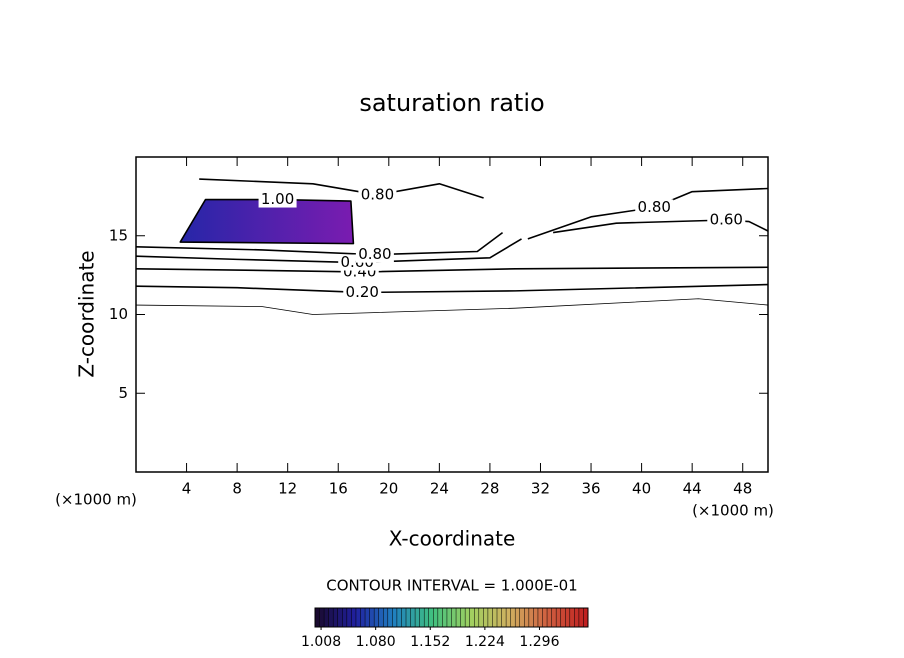  Describe the element at coordinates (540, 489) in the screenshot. I see `x-tick-label: 32` at that location.